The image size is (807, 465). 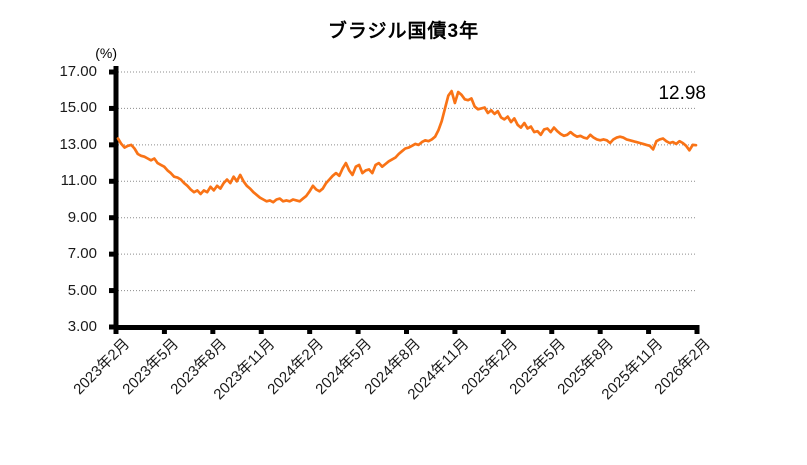 What do you see at coordinates (78, 181) in the screenshot?
I see `y-tick-label: 11.00` at bounding box center [78, 181].